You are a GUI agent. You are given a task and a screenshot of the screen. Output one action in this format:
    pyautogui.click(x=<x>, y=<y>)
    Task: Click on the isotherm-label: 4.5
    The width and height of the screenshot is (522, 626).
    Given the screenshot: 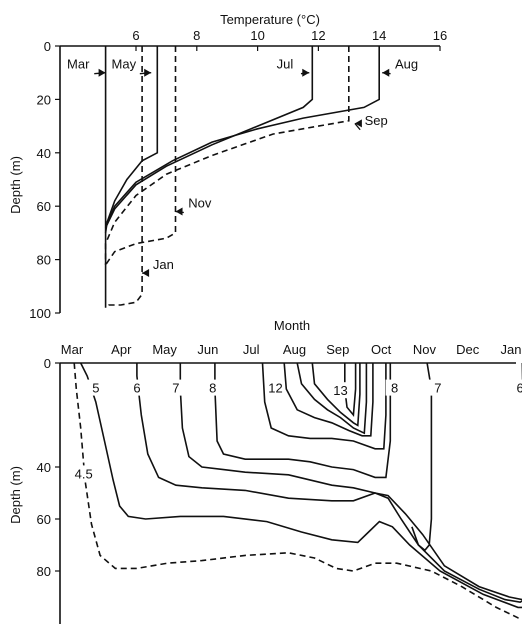 What is the action you would take?
    pyautogui.click(x=84, y=473)
    